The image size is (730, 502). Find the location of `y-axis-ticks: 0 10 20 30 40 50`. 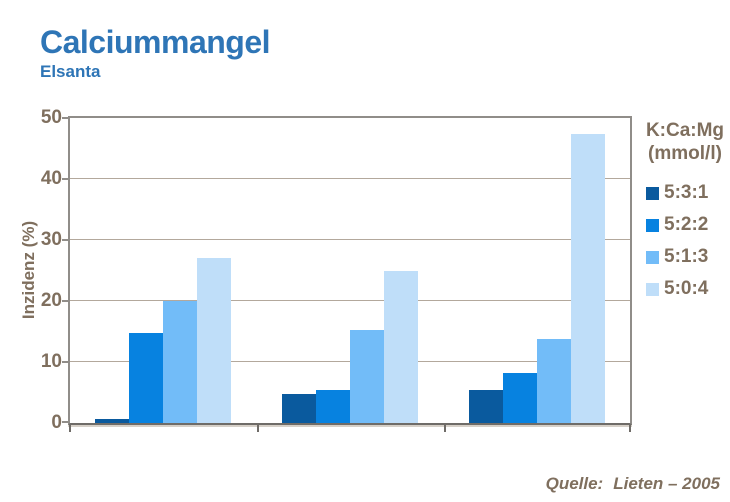

y-axis-ticks: 0 10 20 30 40 50 is located at coordinates (31, 270).